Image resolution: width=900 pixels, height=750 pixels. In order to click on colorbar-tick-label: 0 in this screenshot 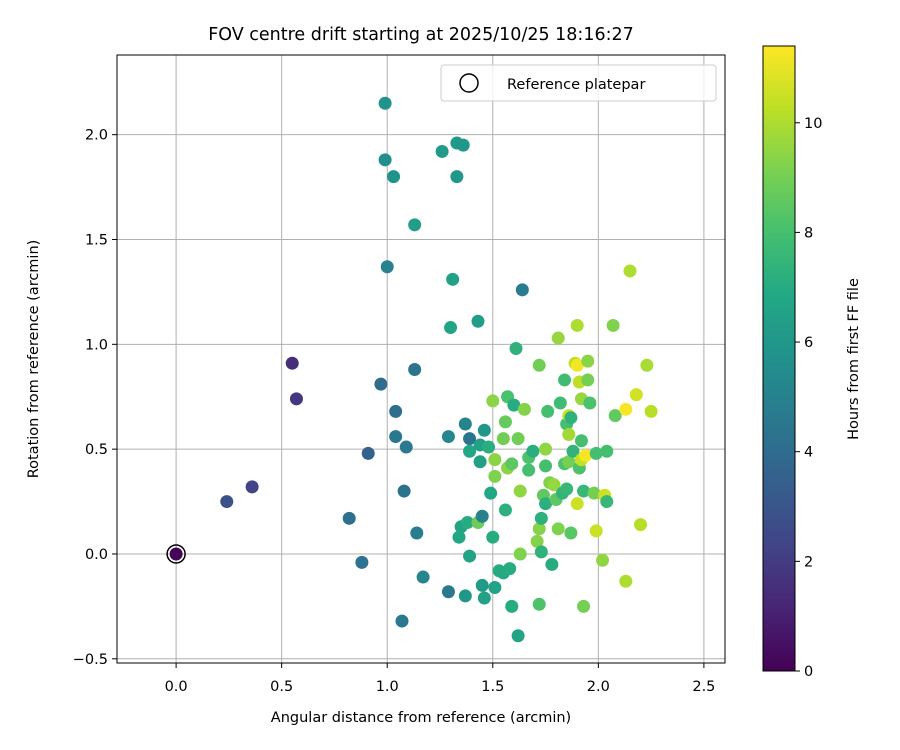, I will do `click(808, 672)`.